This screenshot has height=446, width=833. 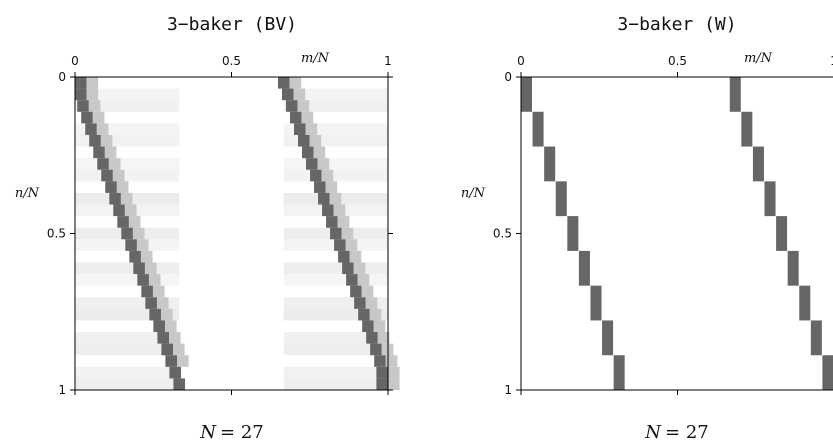 What do you see at coordinates (27, 193) in the screenshot?
I see `y-axis-label: n/N` at bounding box center [27, 193].